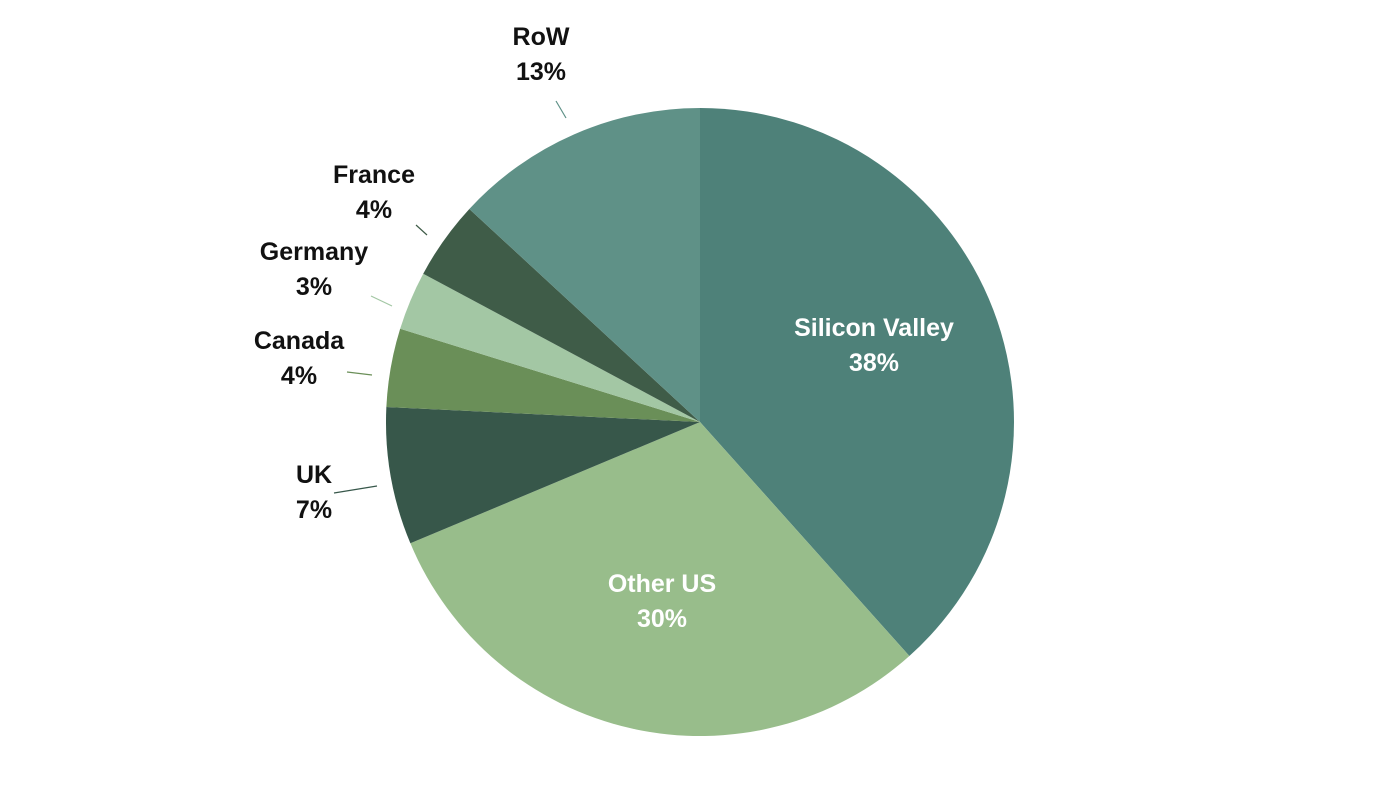 The image size is (1400, 788). Describe the element at coordinates (314, 269) in the screenshot. I see `slice-label-germany: Germany 3%` at that location.